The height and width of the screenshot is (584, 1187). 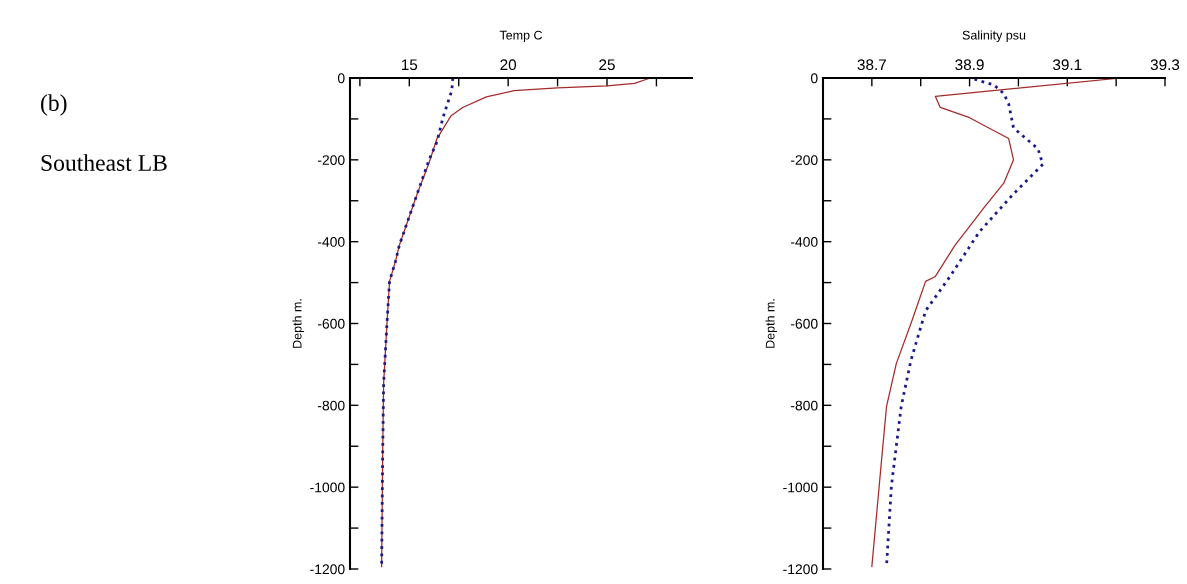 I want to click on x-axis-title: Salinity psu, so click(x=994, y=36).